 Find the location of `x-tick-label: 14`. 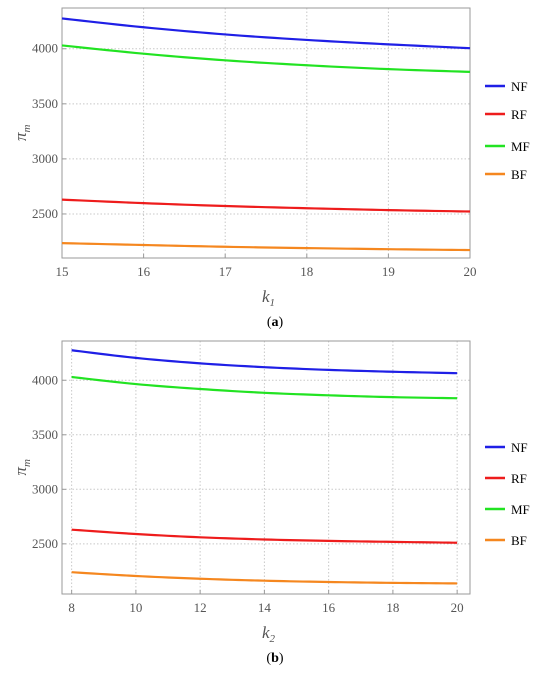

x-tick-label: 14 is located at coordinates (265, 607).